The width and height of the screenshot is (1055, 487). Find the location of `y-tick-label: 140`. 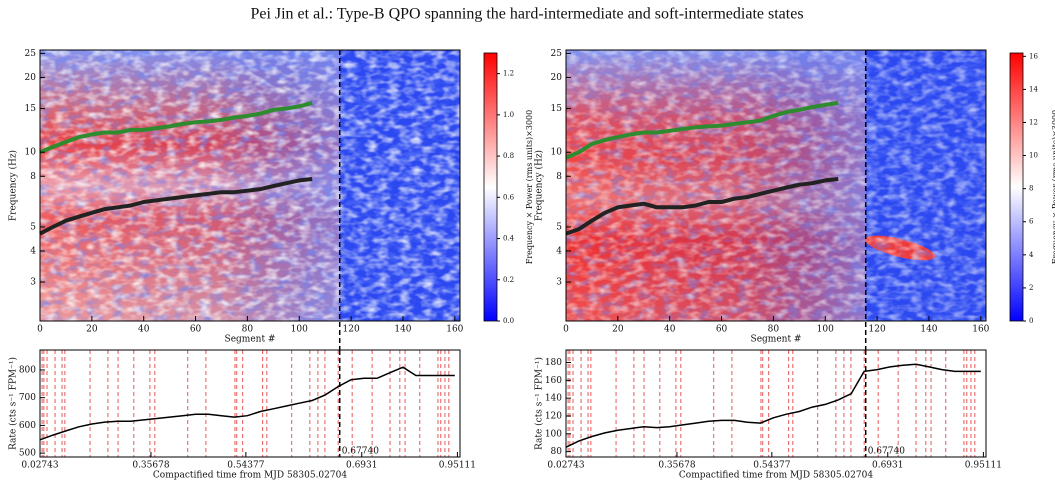

y-tick-label: 140 is located at coordinates (553, 399).